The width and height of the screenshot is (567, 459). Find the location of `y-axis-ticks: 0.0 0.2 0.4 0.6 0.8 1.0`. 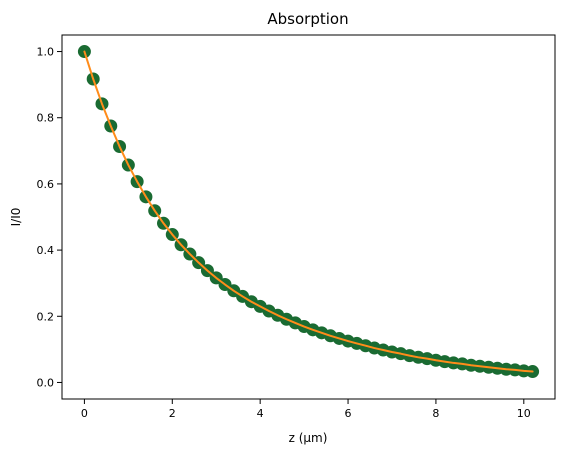

y-axis-ticks: 0.0 0.2 0.4 0.6 0.8 1.0 is located at coordinates (49, 217).